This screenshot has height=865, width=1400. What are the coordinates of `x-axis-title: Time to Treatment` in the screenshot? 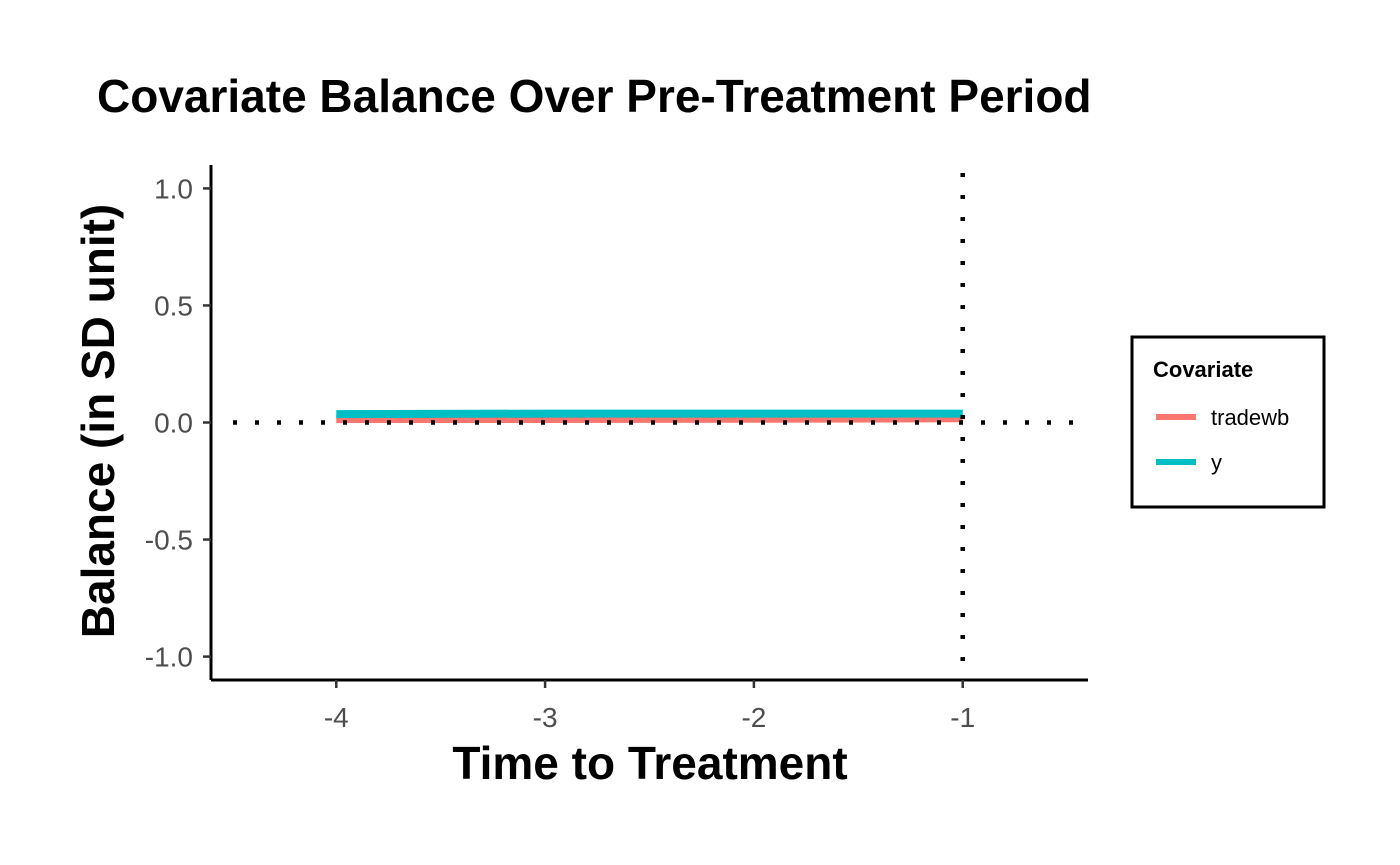 It's located at (649, 763).